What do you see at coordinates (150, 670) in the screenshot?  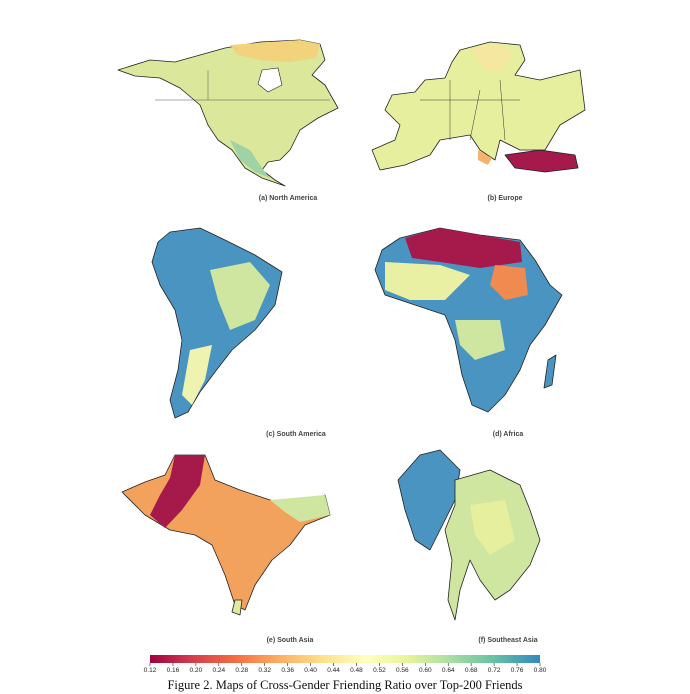 I see `colorbar-tick-label: 0.12` at bounding box center [150, 670].